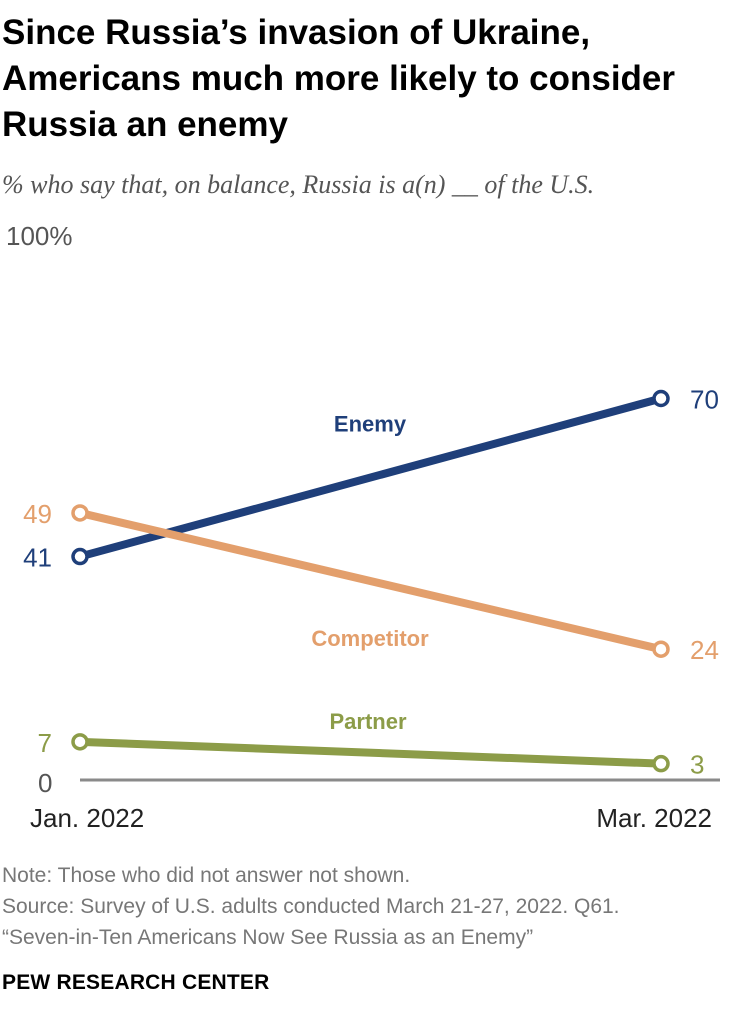  I want to click on enemy-value-label-end: 70, so click(704, 400).